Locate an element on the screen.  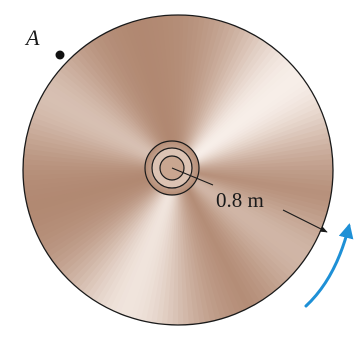
radius-line-inner is located at coordinates (192, 176).